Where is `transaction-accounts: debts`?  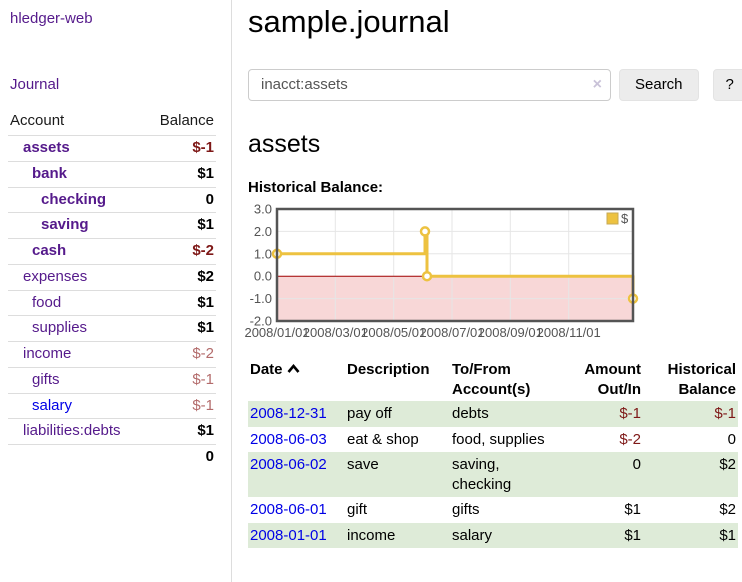 transaction-accounts: debts is located at coordinates (470, 414).